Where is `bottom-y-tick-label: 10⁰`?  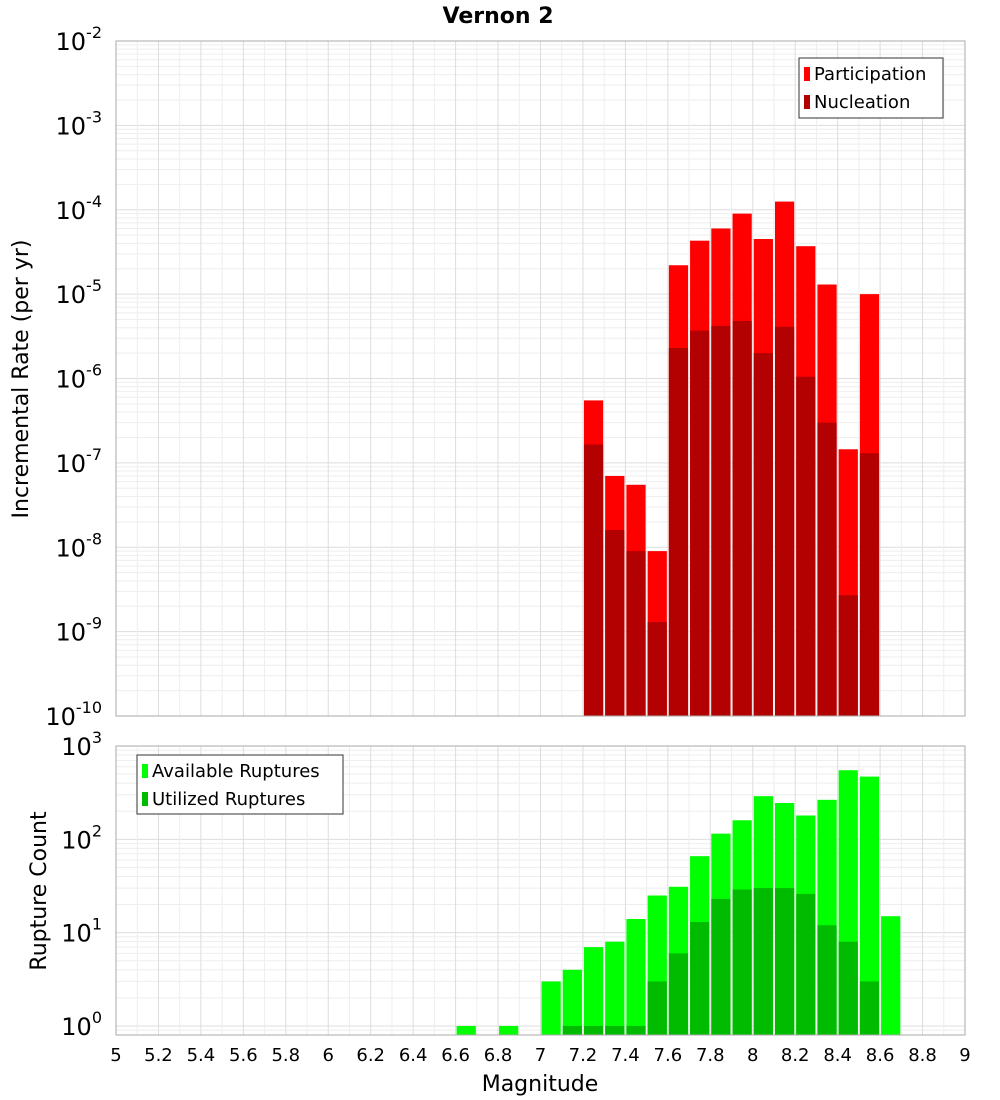
bottom-y-tick-label: 10⁰ is located at coordinates (81, 1024).